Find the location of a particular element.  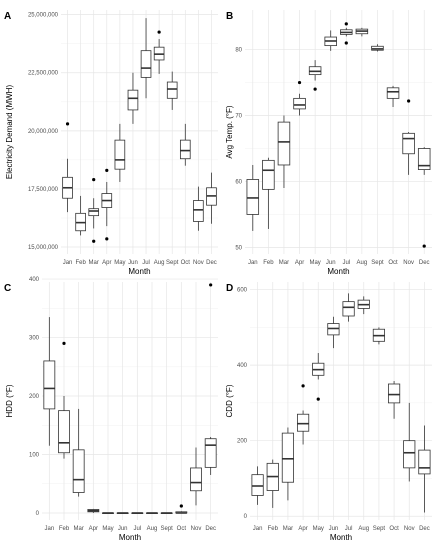

box-dec is located at coordinates (424, 469).